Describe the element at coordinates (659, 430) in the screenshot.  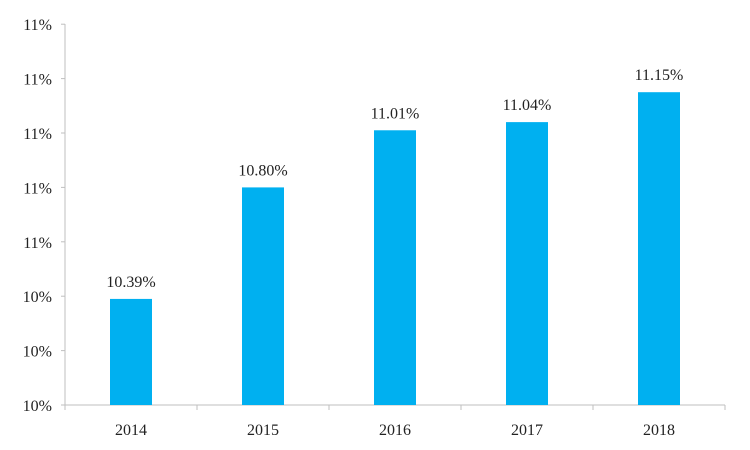
I see `x-tick-label: 2018` at that location.